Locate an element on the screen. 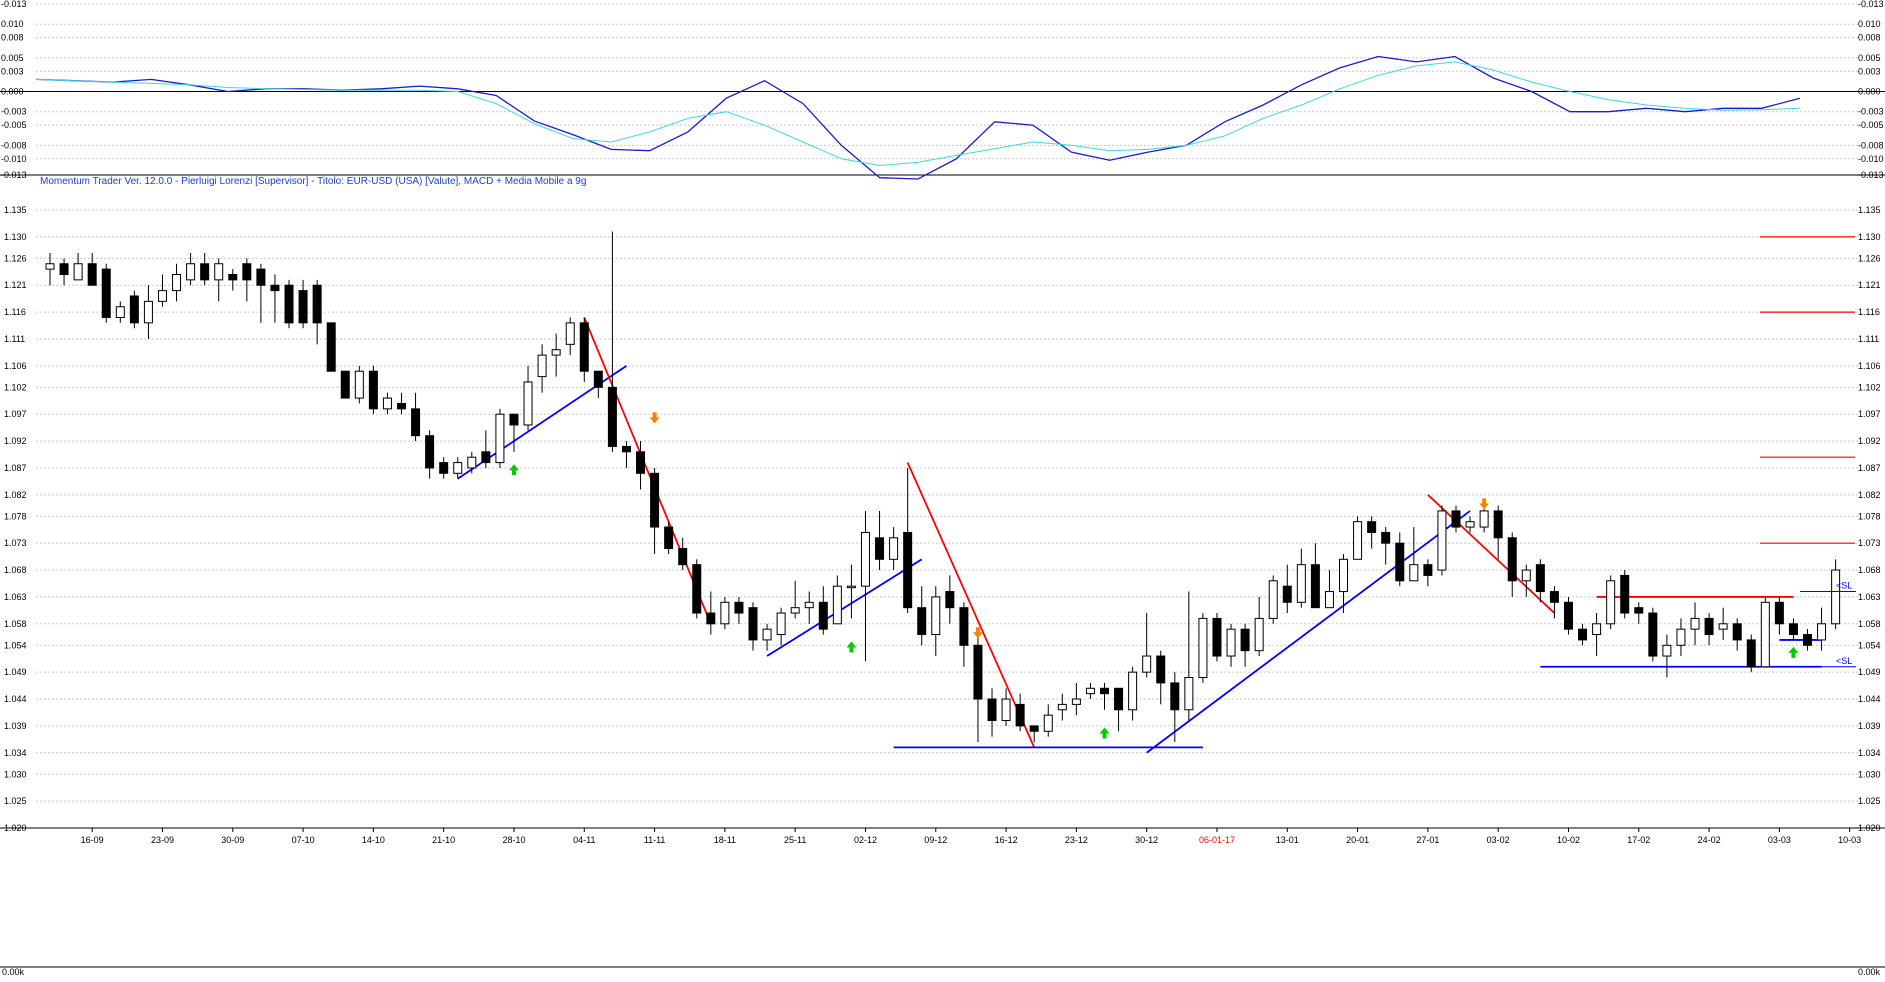 This screenshot has height=982, width=1885. price-tick-label-left: 1.087 is located at coordinates (15, 468).